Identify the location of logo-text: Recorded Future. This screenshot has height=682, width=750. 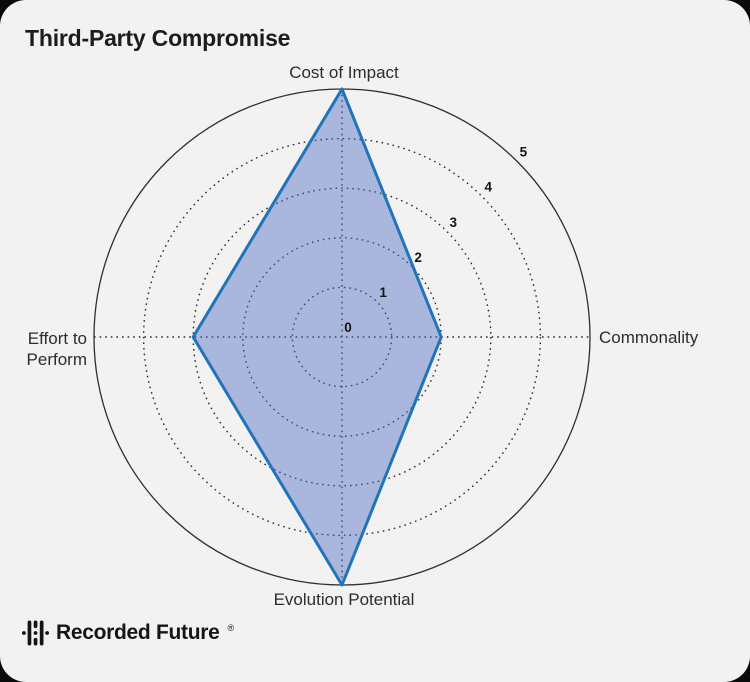
(138, 632).